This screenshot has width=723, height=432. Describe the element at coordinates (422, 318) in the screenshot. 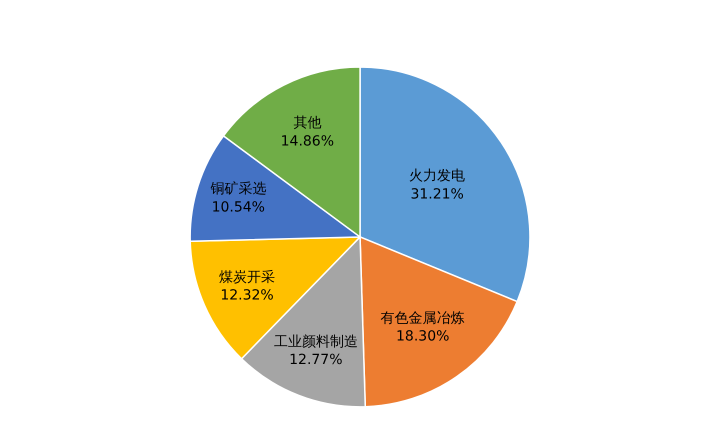

I see `slice-label: 有色金属冶炼` at that location.